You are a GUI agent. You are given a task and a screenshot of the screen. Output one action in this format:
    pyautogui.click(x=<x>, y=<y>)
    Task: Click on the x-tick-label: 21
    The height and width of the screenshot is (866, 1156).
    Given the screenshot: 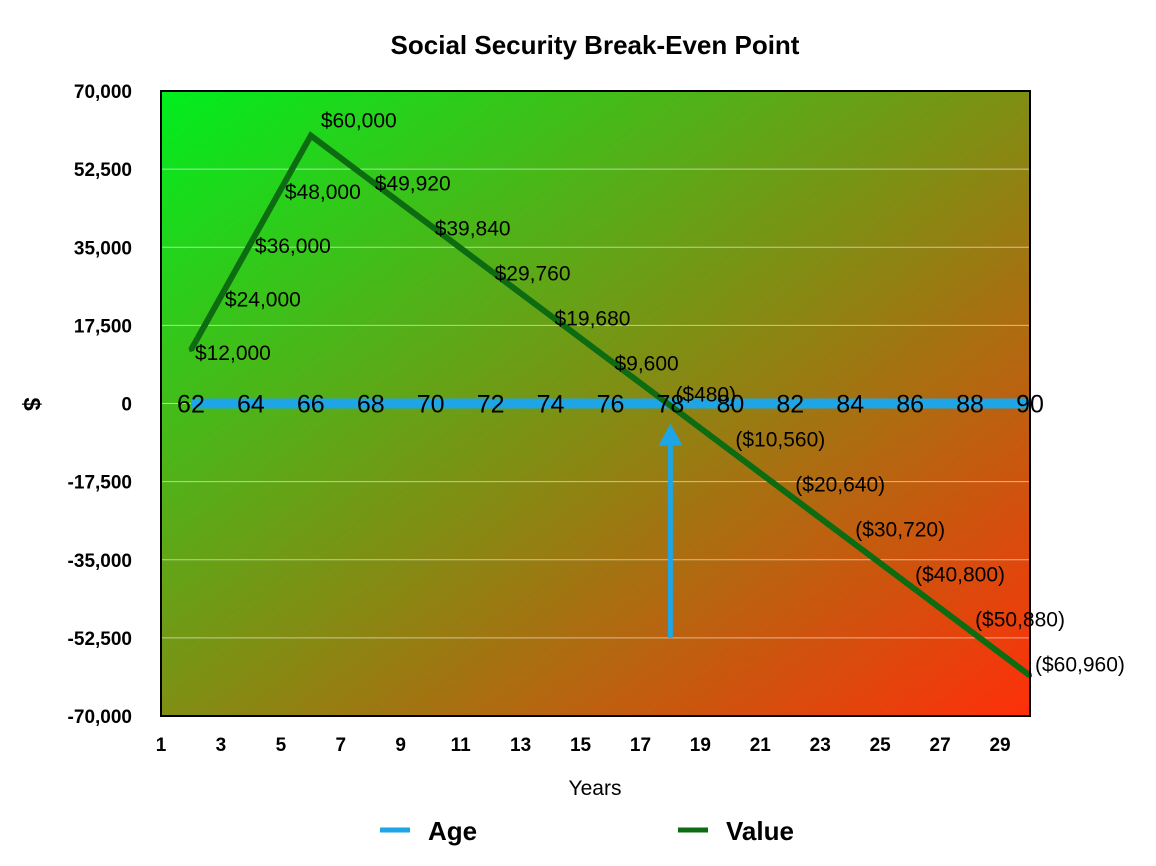 What is the action you would take?
    pyautogui.click(x=761, y=745)
    